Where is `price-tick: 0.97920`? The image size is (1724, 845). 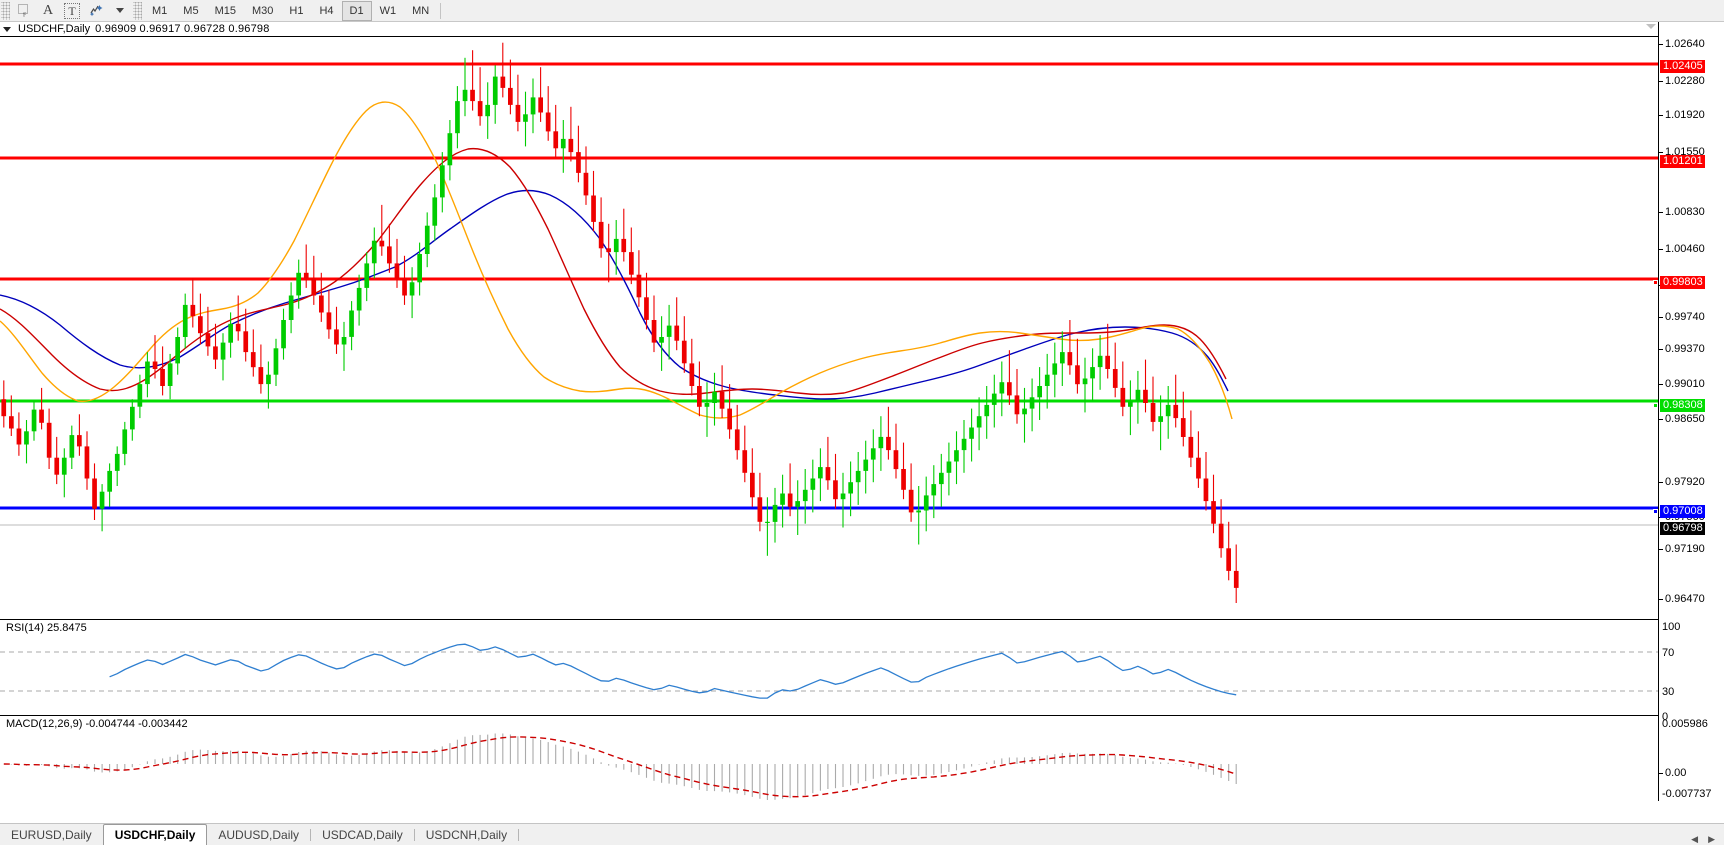
price-tick: 0.97920 is located at coordinates (1685, 482).